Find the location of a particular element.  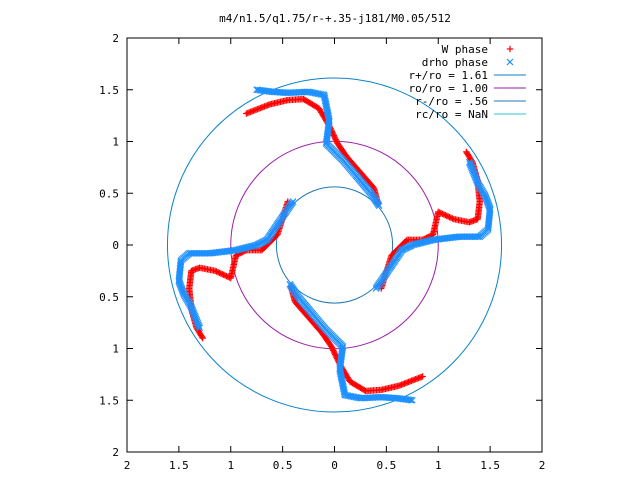

legend-label: rc/ro = NaN is located at coordinates (451, 114).